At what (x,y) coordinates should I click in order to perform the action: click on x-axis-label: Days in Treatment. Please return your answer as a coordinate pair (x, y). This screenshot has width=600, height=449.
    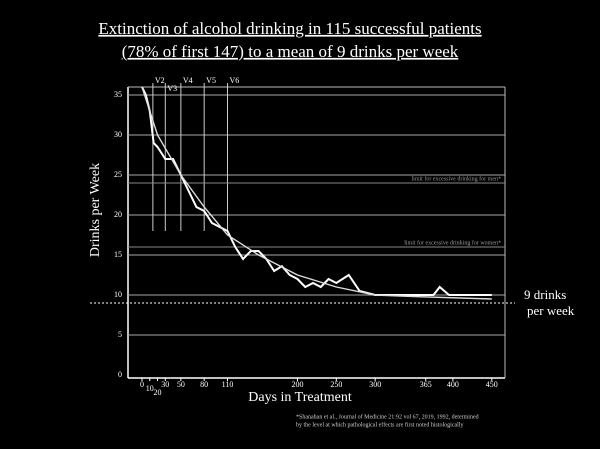
    Looking at the image, I should click on (300, 397).